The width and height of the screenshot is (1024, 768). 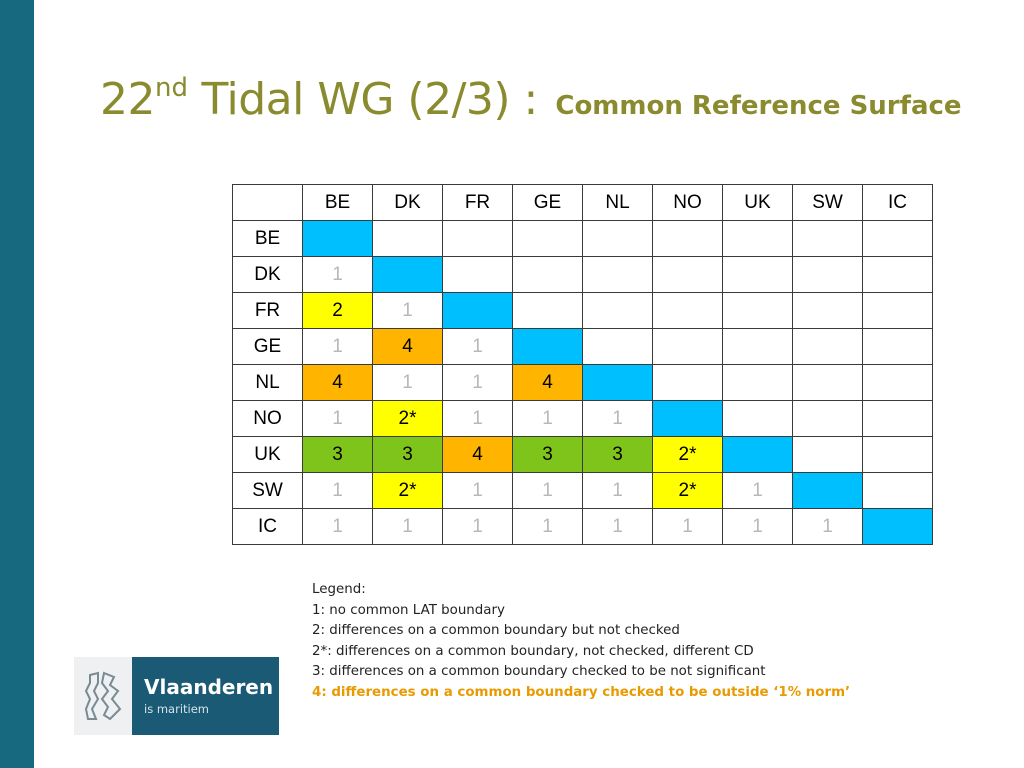 What do you see at coordinates (337, 310) in the screenshot?
I see `matrix-cell: 2` at bounding box center [337, 310].